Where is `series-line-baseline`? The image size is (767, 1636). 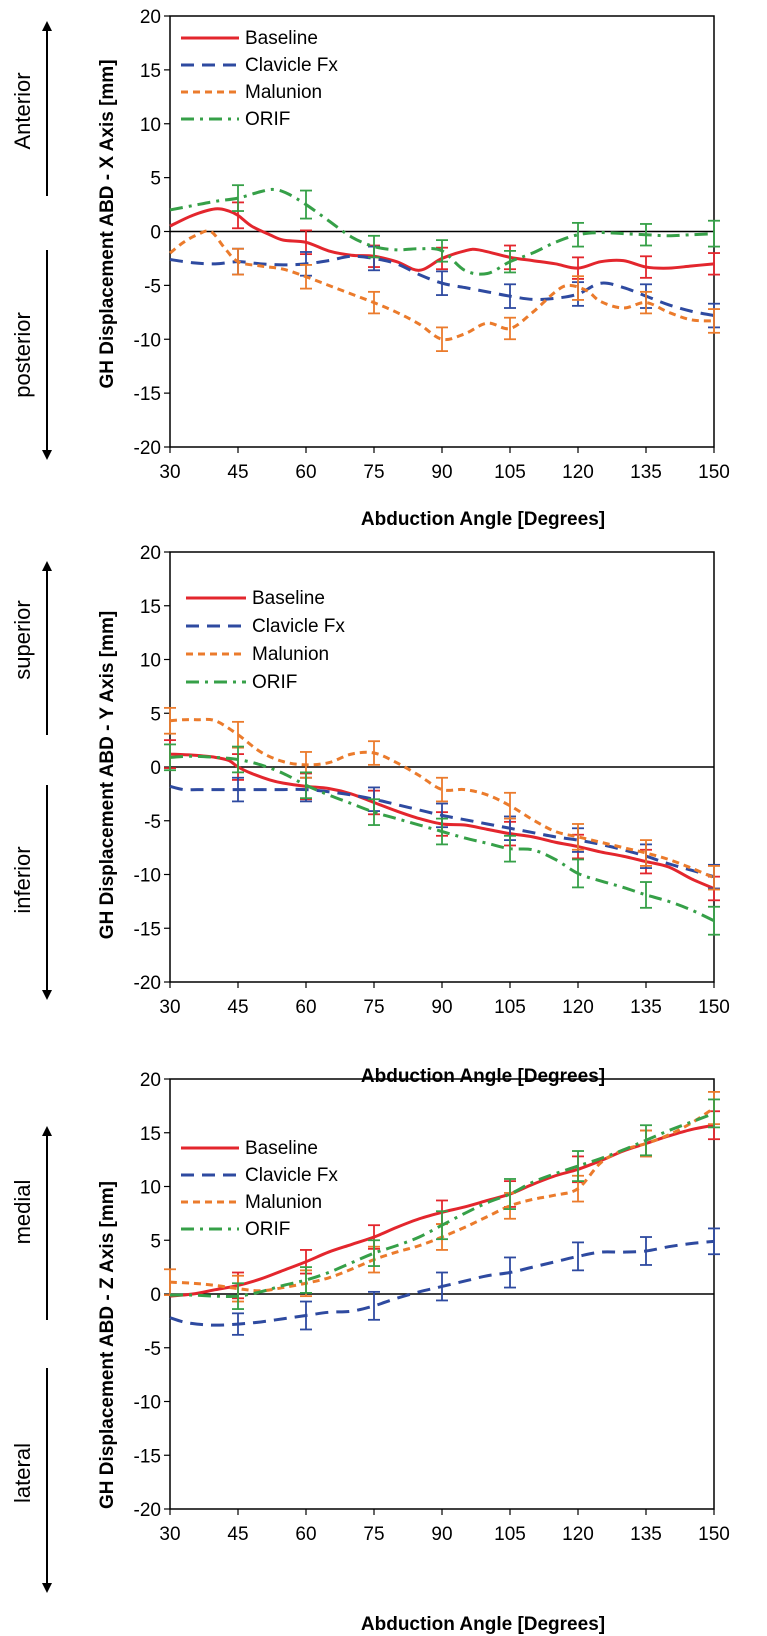
series-line-baseline is located at coordinates (442, 239).